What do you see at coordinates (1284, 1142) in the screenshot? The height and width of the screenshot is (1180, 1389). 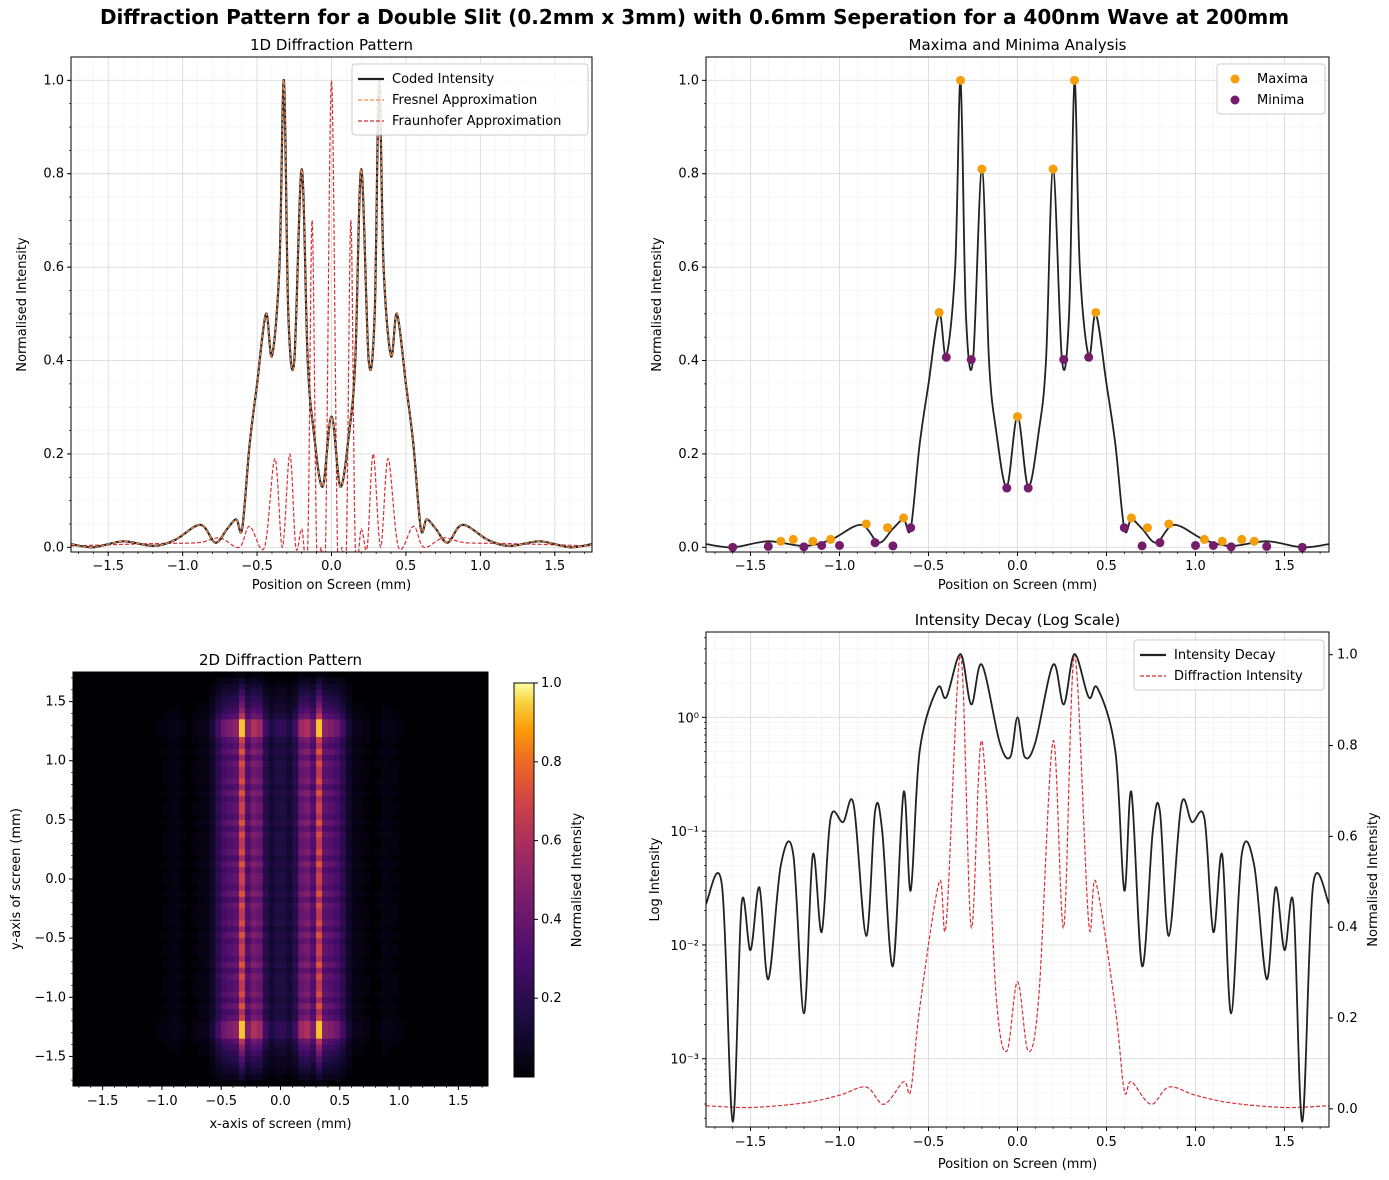 I see `x-tick-label: 1.5` at bounding box center [1284, 1142].